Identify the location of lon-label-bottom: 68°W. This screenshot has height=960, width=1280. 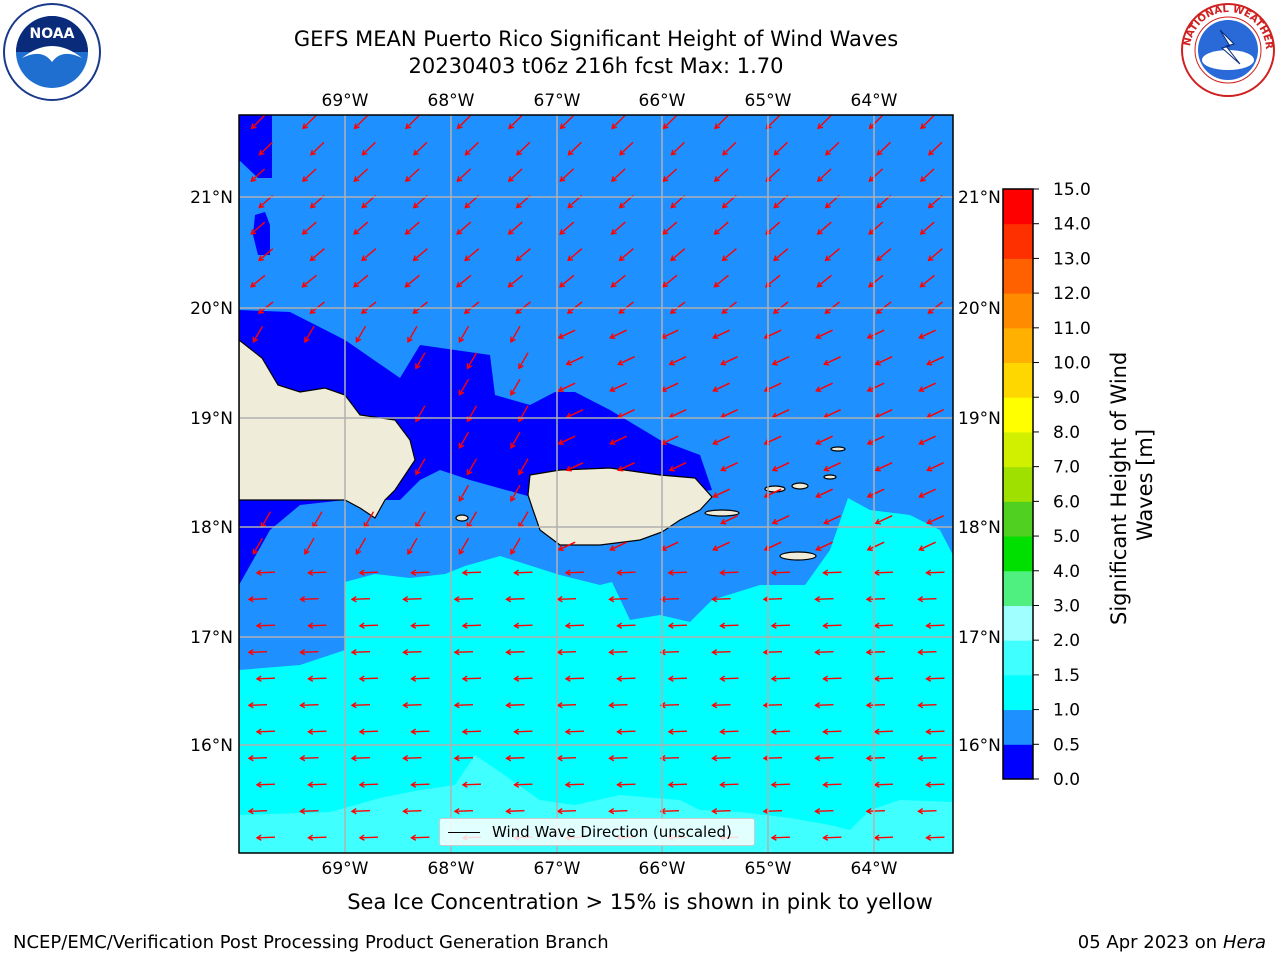
(451, 869).